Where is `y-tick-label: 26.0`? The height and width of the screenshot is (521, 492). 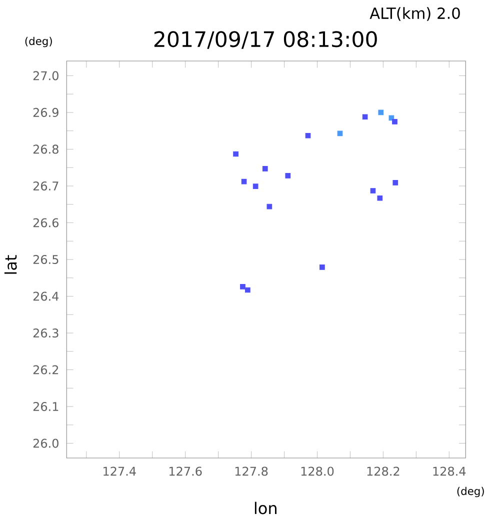 y-tick-label: 26.0 is located at coordinates (46, 443).